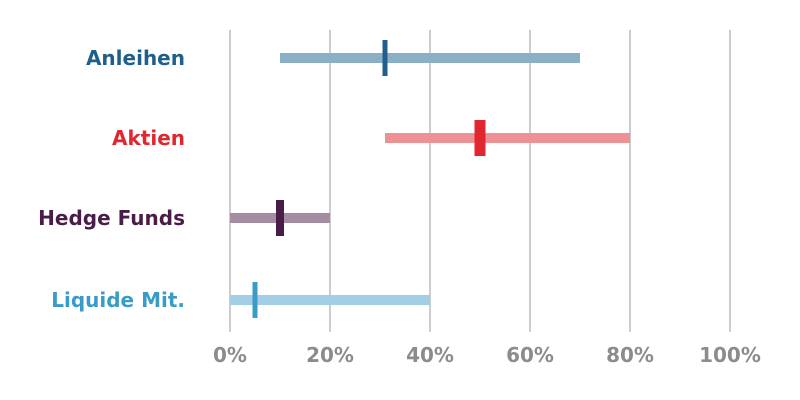 The width and height of the screenshot is (800, 400). I want to click on x-tick-label: 0%, so click(230, 355).